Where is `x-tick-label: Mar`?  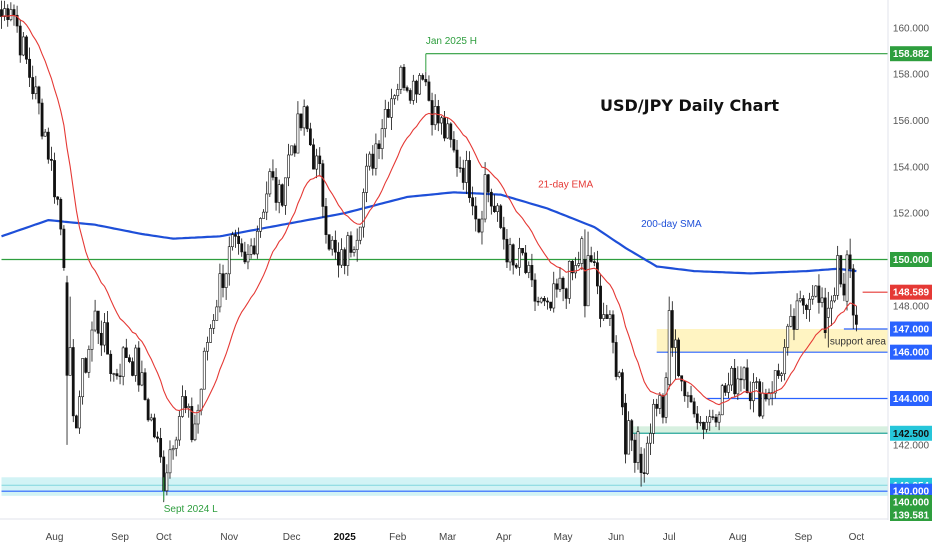 x-tick-label: Mar is located at coordinates (448, 537).